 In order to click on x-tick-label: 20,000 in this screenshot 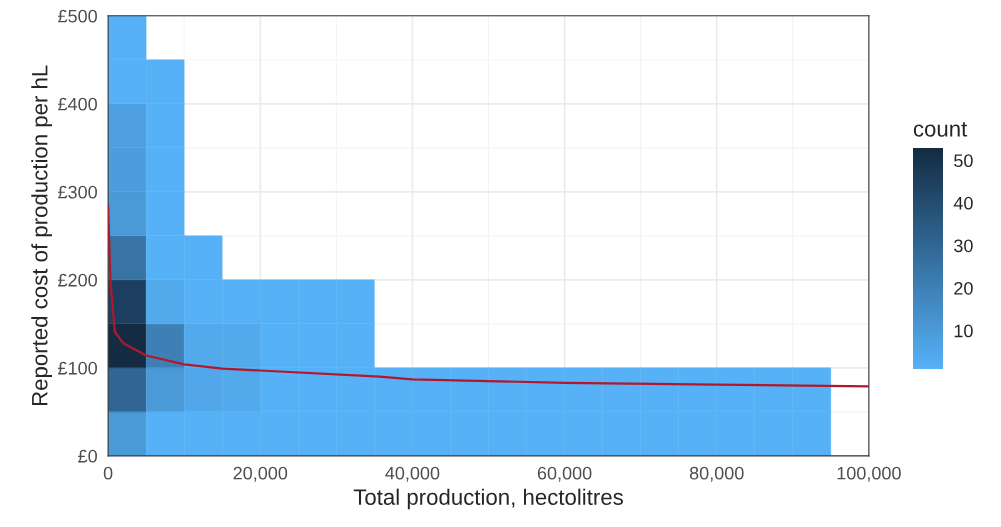, I will do `click(260, 474)`.